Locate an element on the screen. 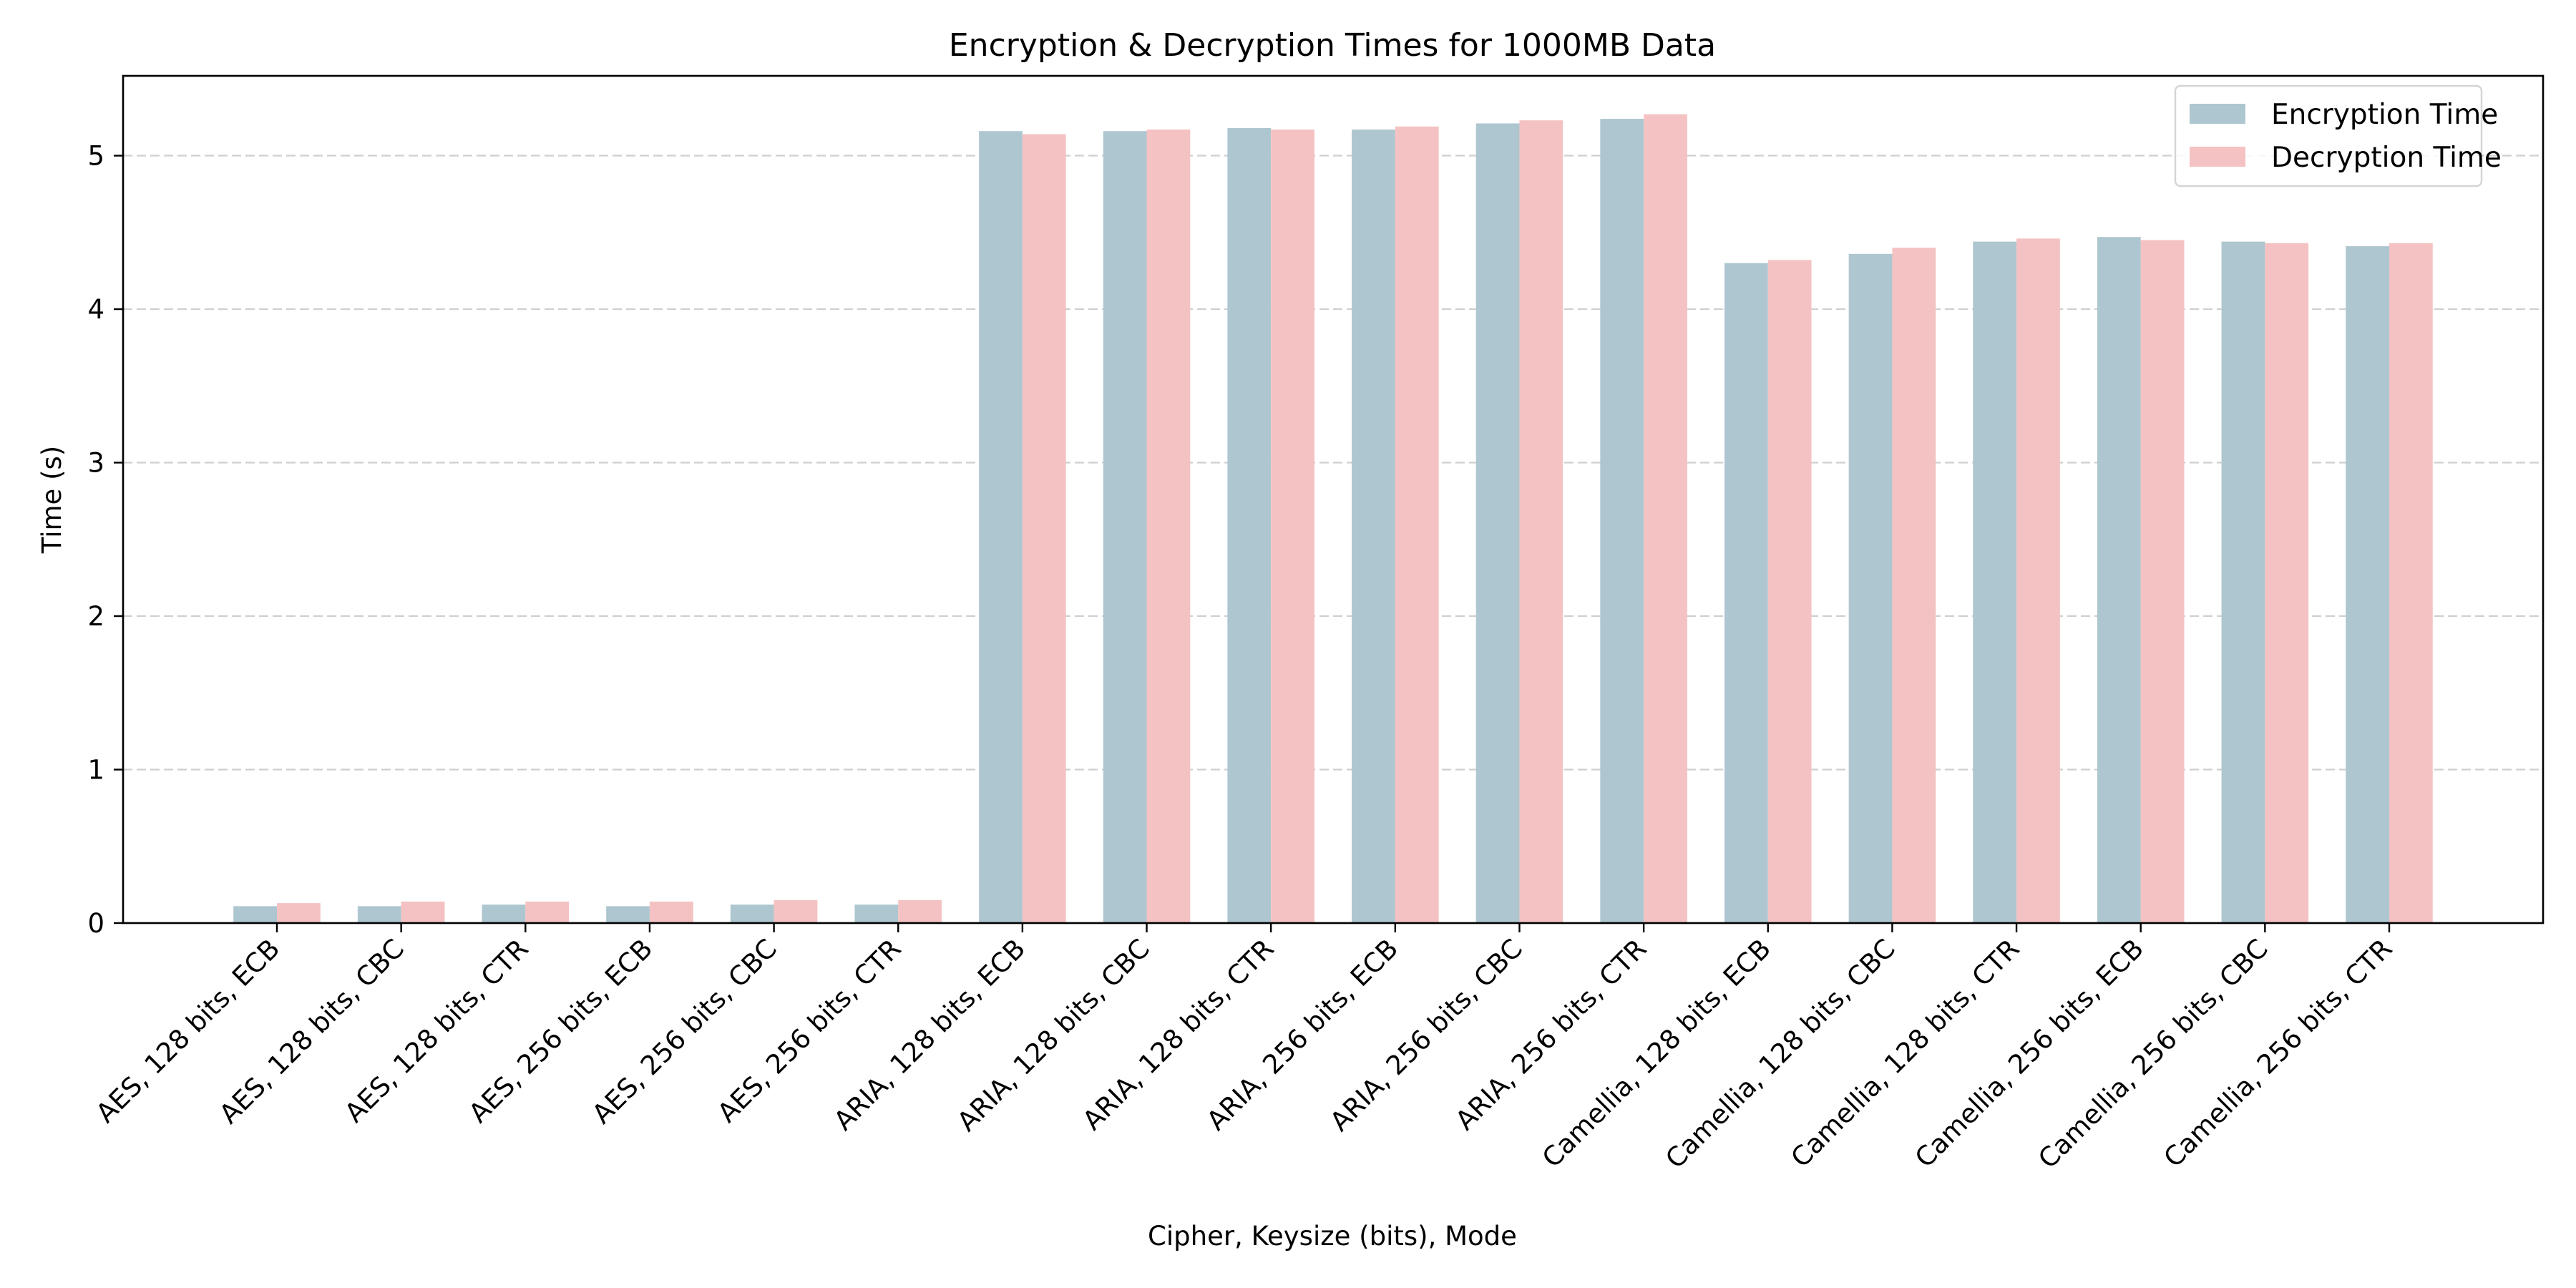 This screenshot has height=1288, width=2576. x-tick-label-12: Camellia, 128 bits, ECB is located at coordinates (1656, 1053).